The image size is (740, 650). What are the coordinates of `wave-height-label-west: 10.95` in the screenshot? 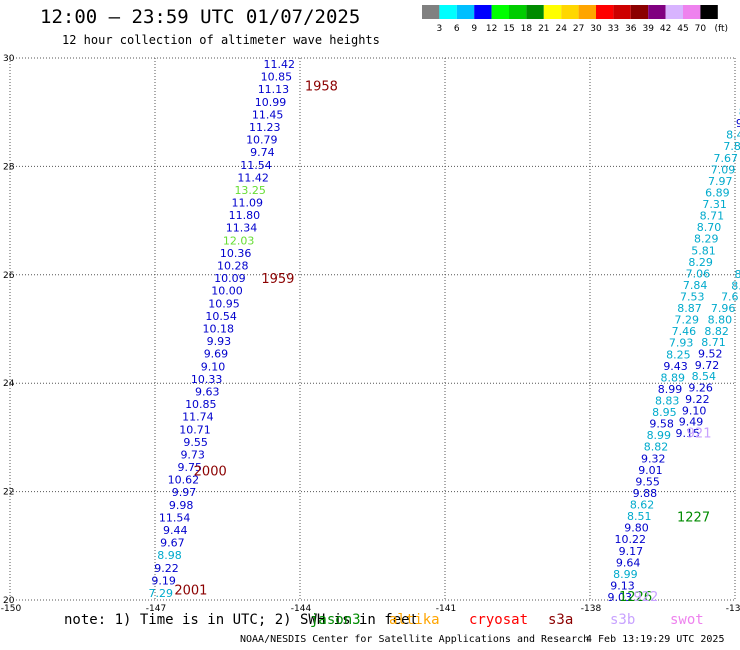 It's located at (224, 303).